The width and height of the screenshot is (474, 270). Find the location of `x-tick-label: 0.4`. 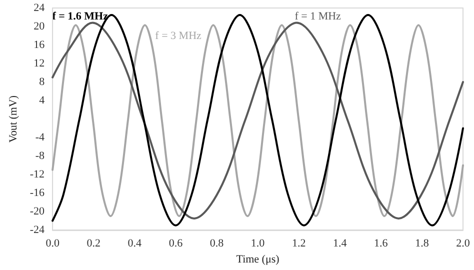

x-tick-label: 0.4 is located at coordinates (135, 244).